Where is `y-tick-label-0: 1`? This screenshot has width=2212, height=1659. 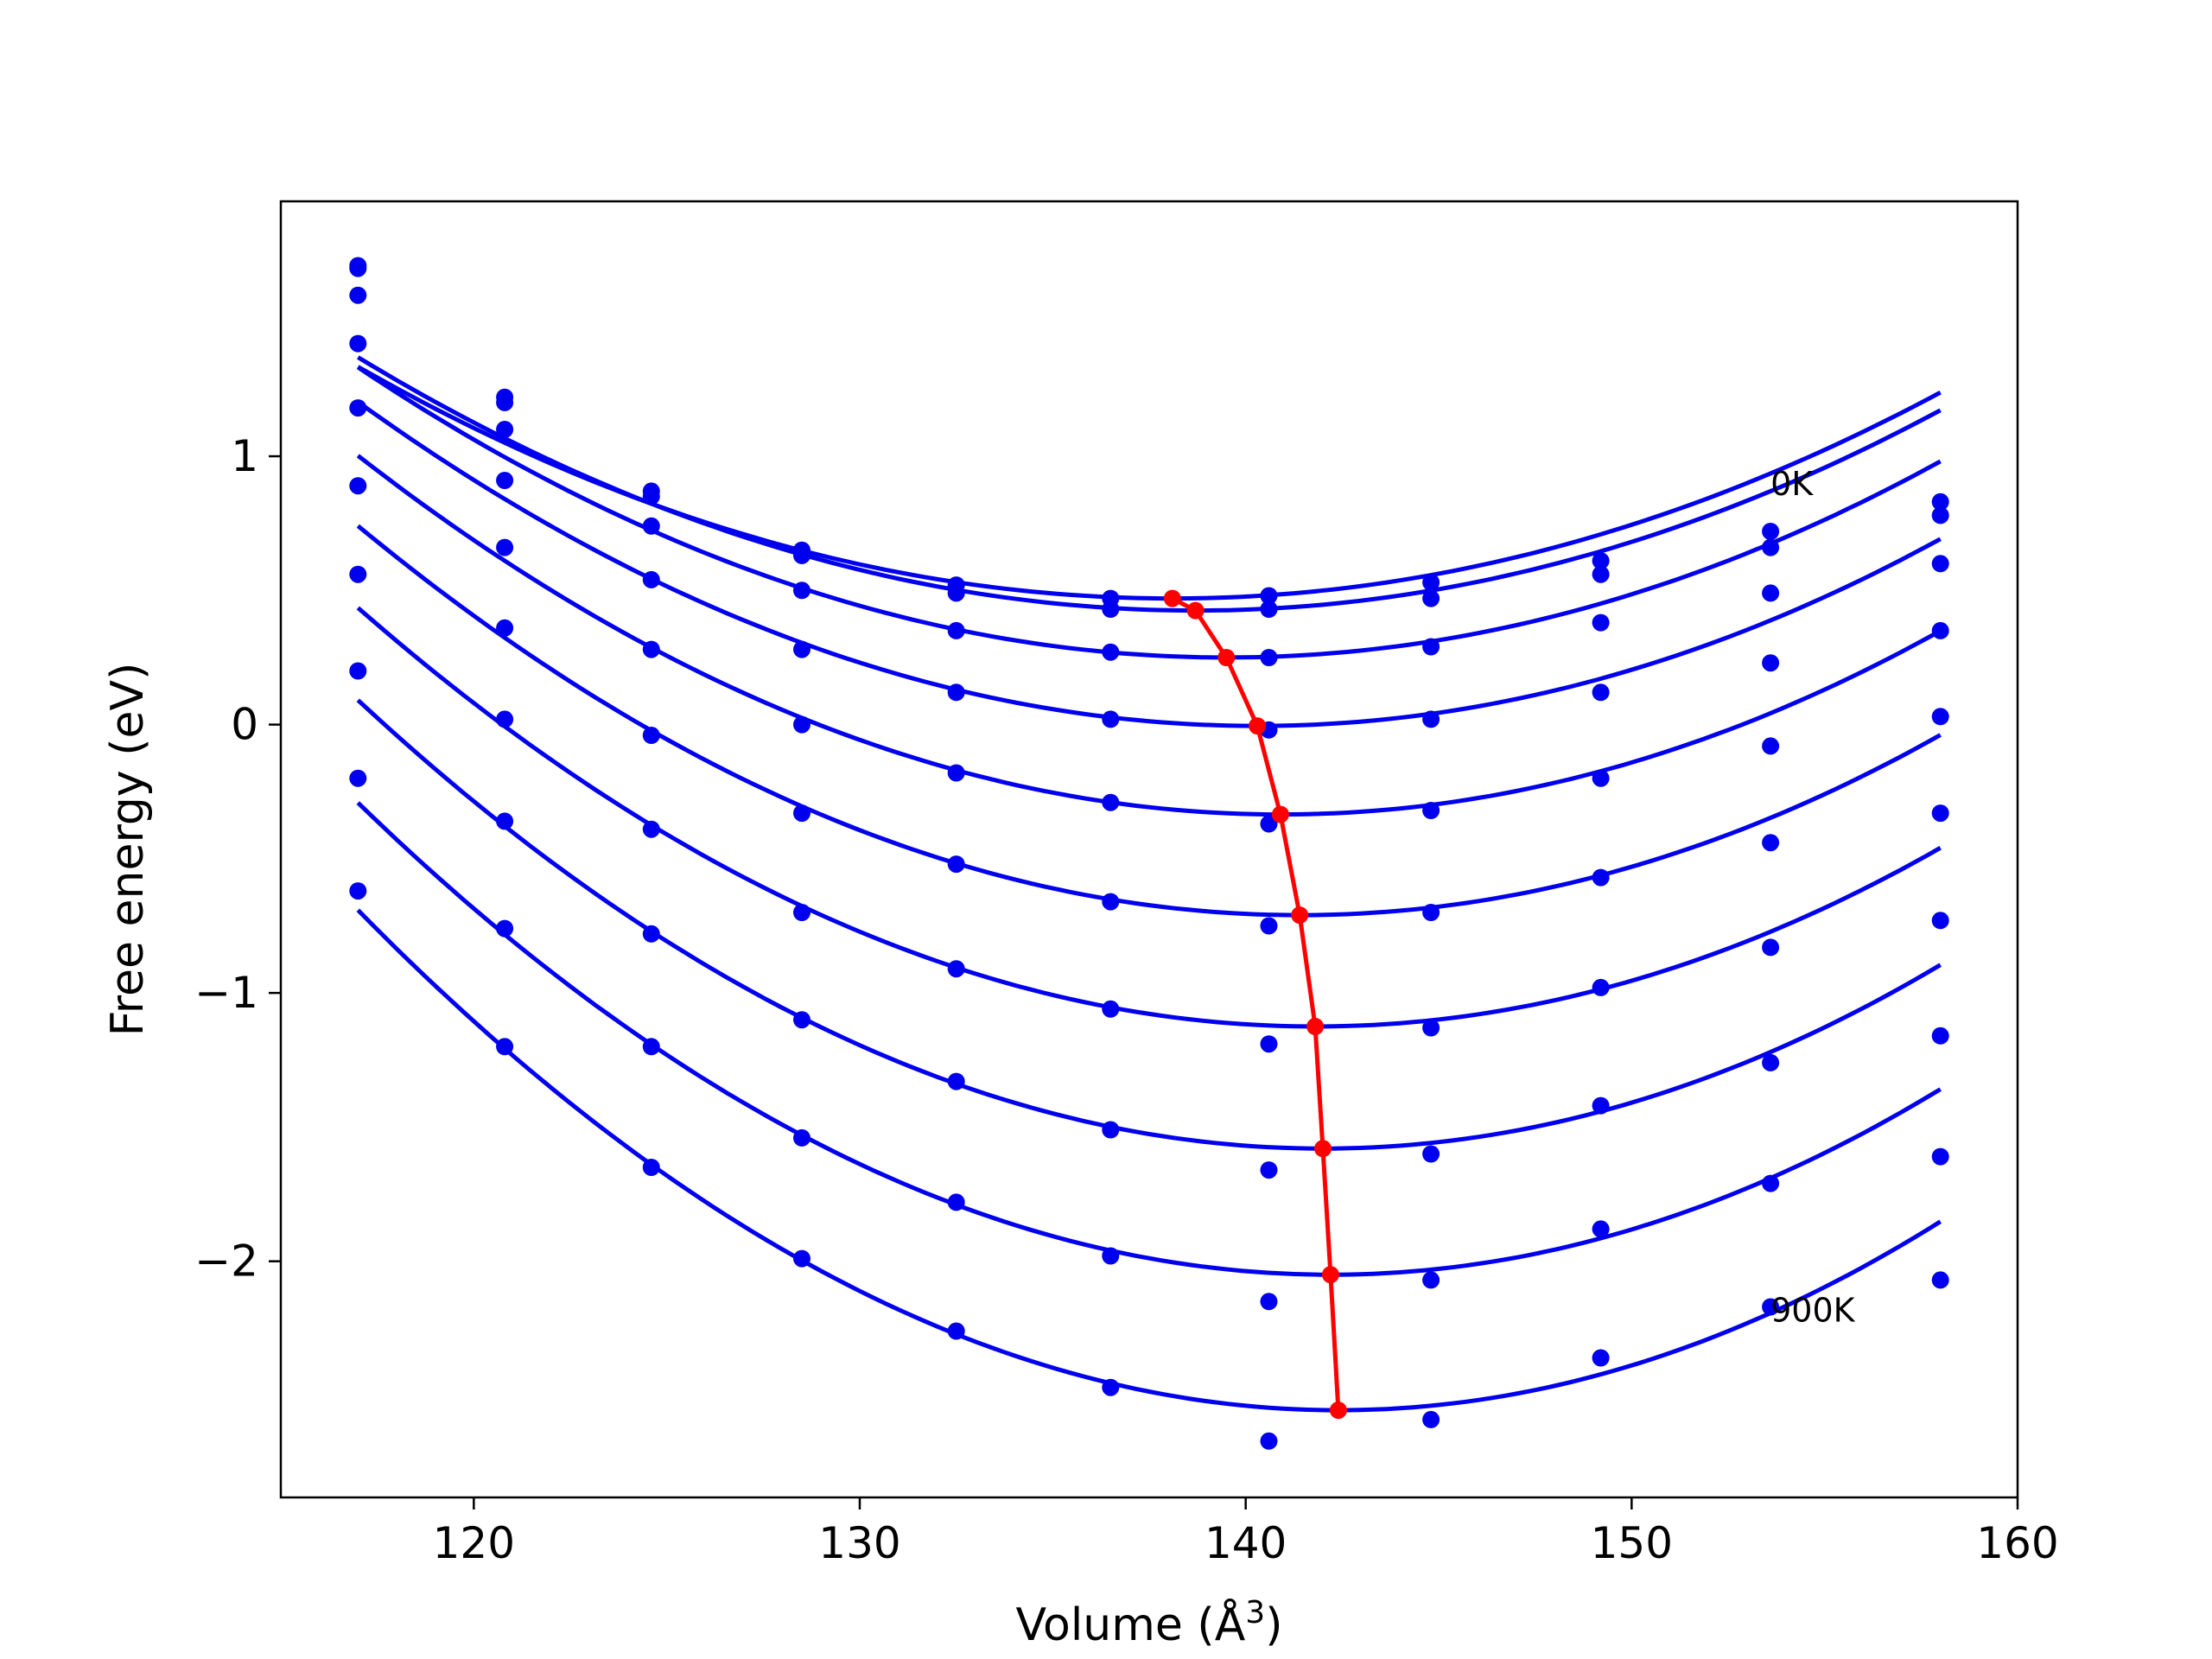 y-tick-label-0: 1 is located at coordinates (244, 456).